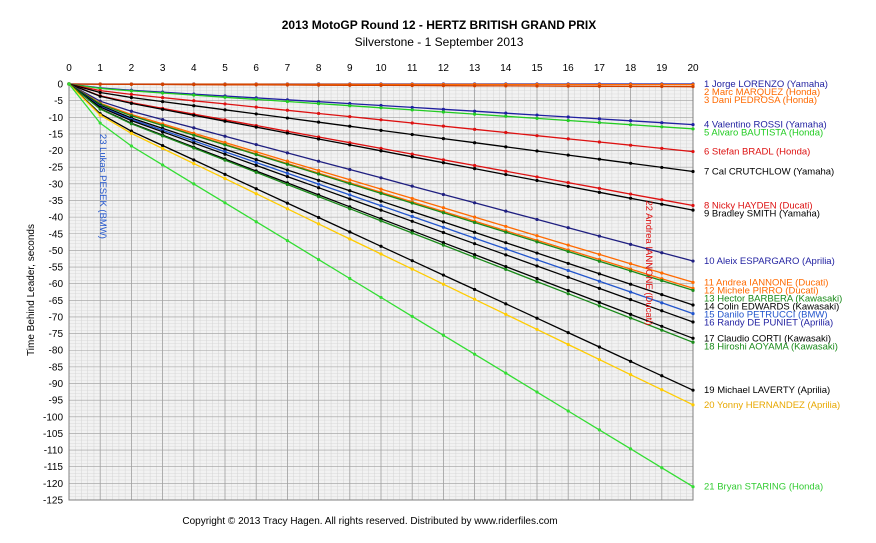 This screenshot has height=543, width=876. Describe the element at coordinates (769, 261) in the screenshot. I see `rider-label: 10 Aleix ESPARGARO (Aprilia)` at that location.